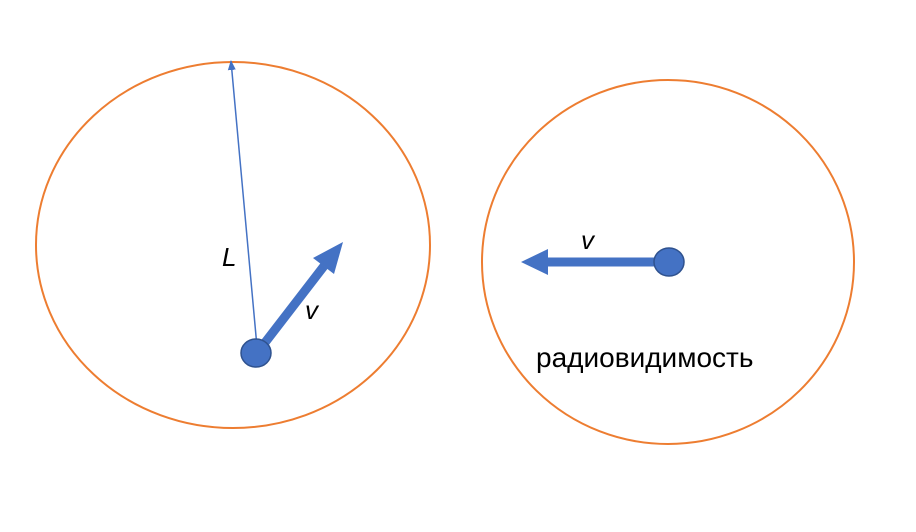 This screenshot has width=916, height=532. What do you see at coordinates (644, 357) in the screenshot?
I see `visibility-caption: радиовидимость` at bounding box center [644, 357].